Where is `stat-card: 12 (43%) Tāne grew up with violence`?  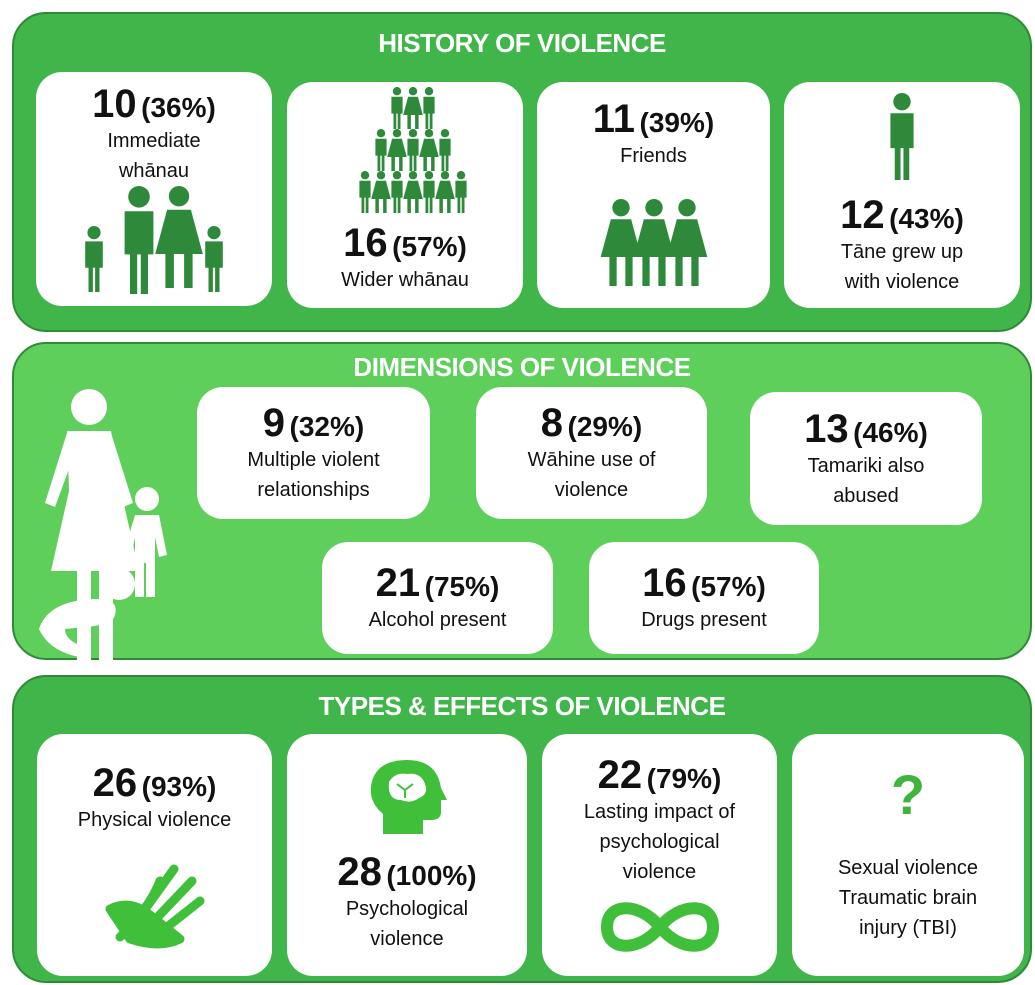 stat-card: 12 (43%) Tāne grew up with violence is located at coordinates (902, 195).